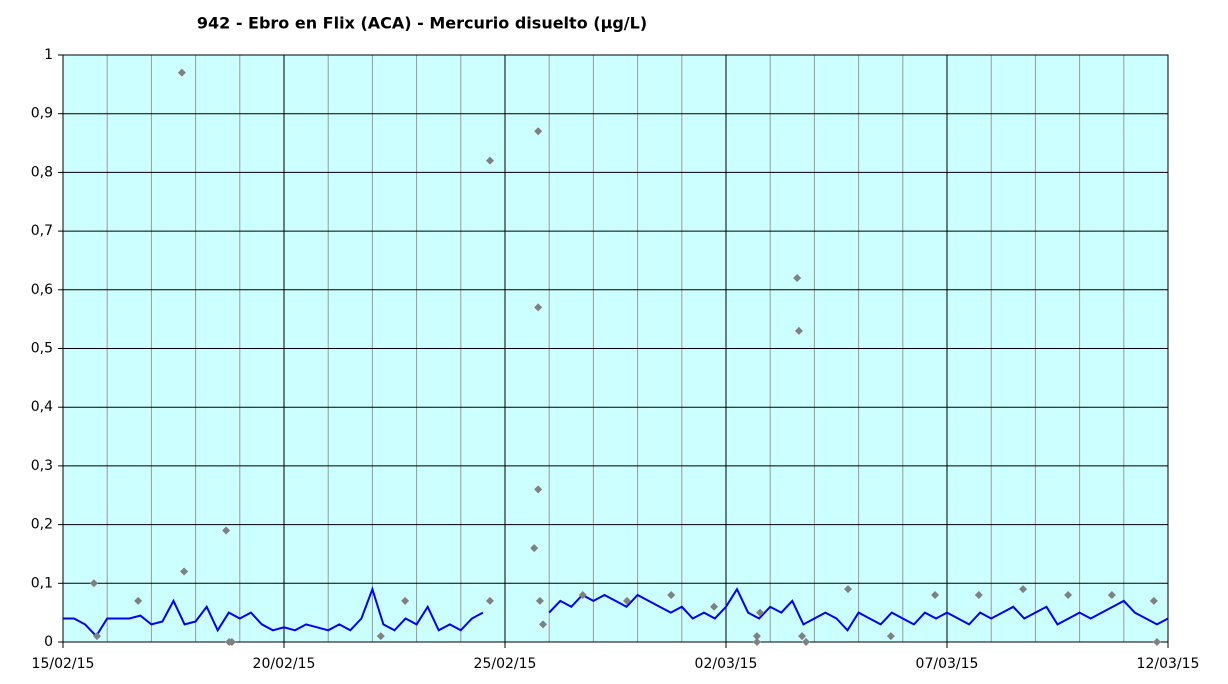 This screenshot has height=684, width=1228. What do you see at coordinates (42, 525) in the screenshot?
I see `y-tick-label: 0,2` at bounding box center [42, 525].